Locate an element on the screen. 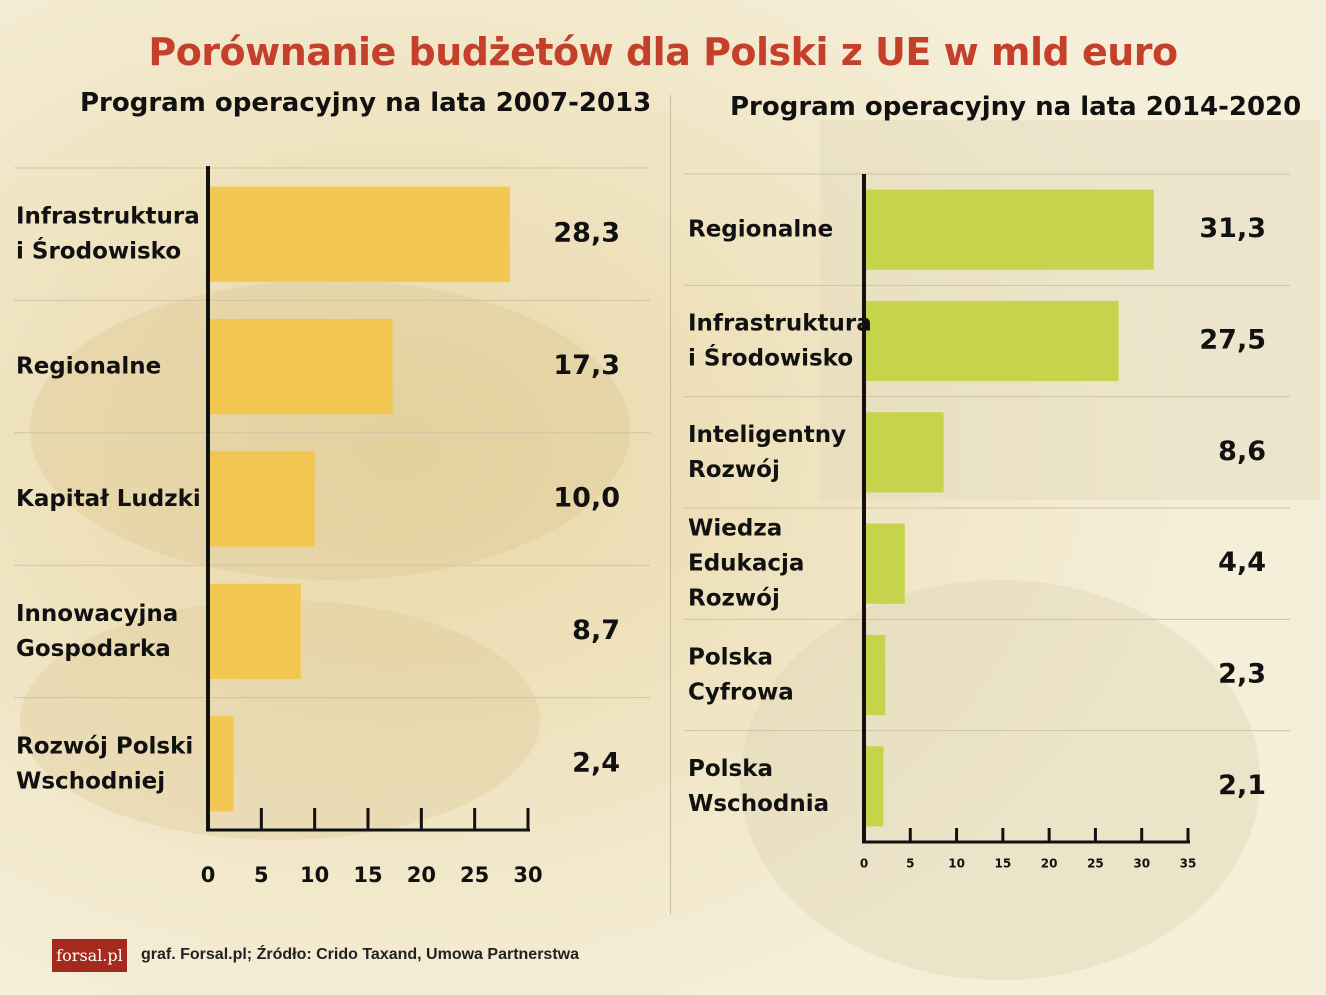 The height and width of the screenshot is (995, 1326). value-label: 8,6 is located at coordinates (1242, 451).